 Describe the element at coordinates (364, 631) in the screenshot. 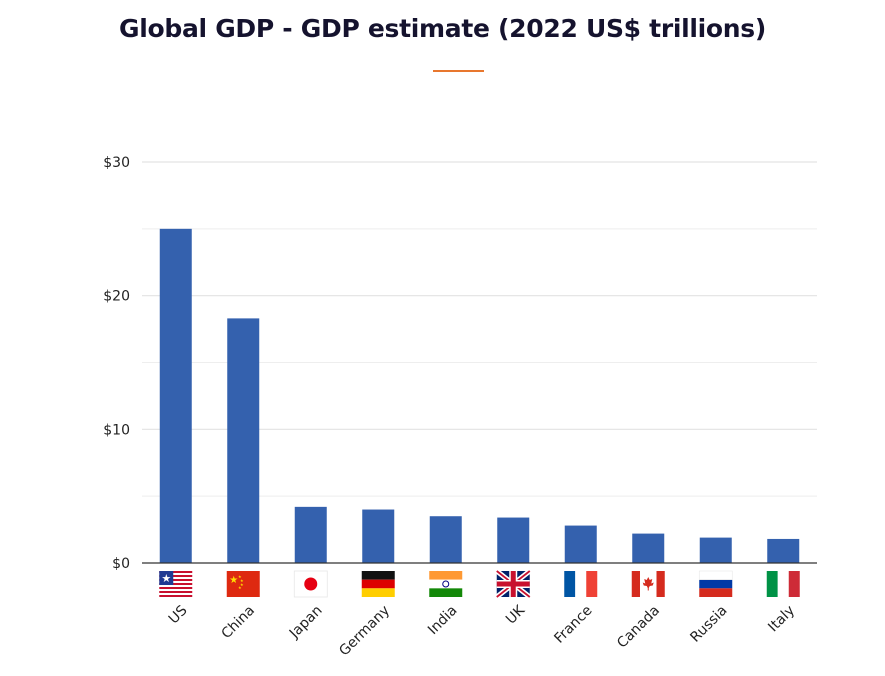

I see `x-tick-label-germany: Germany` at that location.